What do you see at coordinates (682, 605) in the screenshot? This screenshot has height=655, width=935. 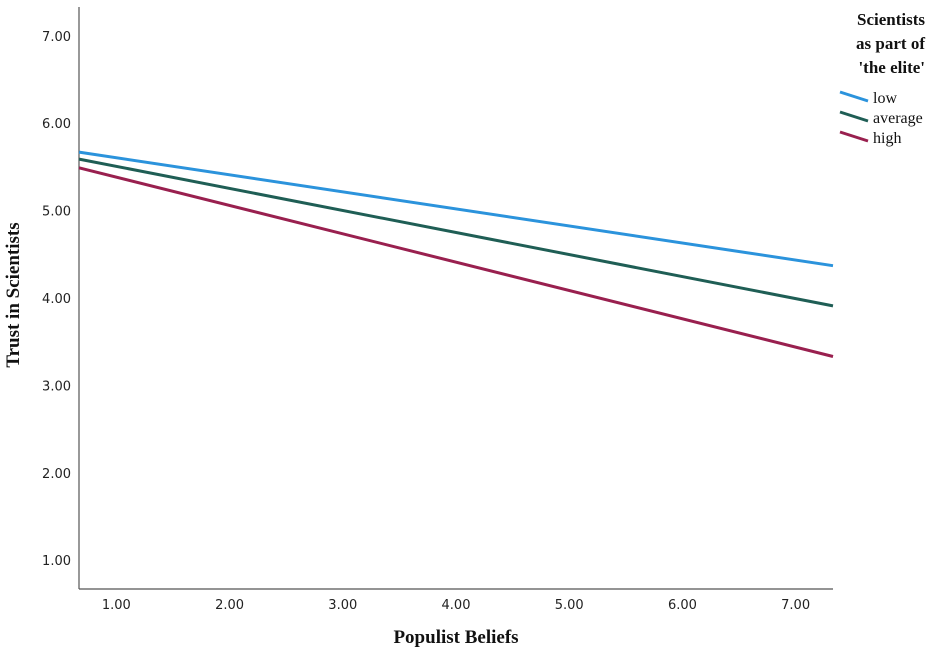 I see `x-tick-label: 6.00` at bounding box center [682, 605].